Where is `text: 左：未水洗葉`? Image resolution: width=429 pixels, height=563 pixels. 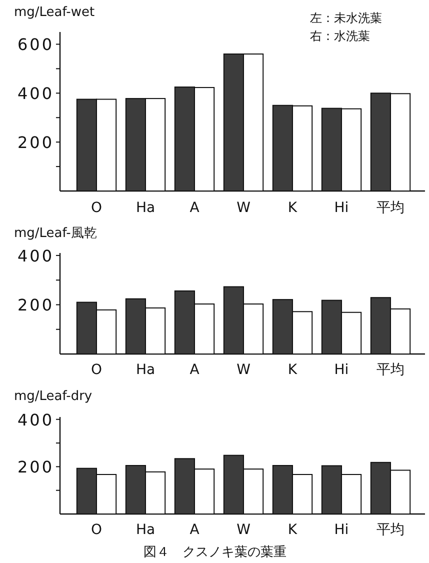 text: 左：未水洗葉 is located at coordinates (346, 18).